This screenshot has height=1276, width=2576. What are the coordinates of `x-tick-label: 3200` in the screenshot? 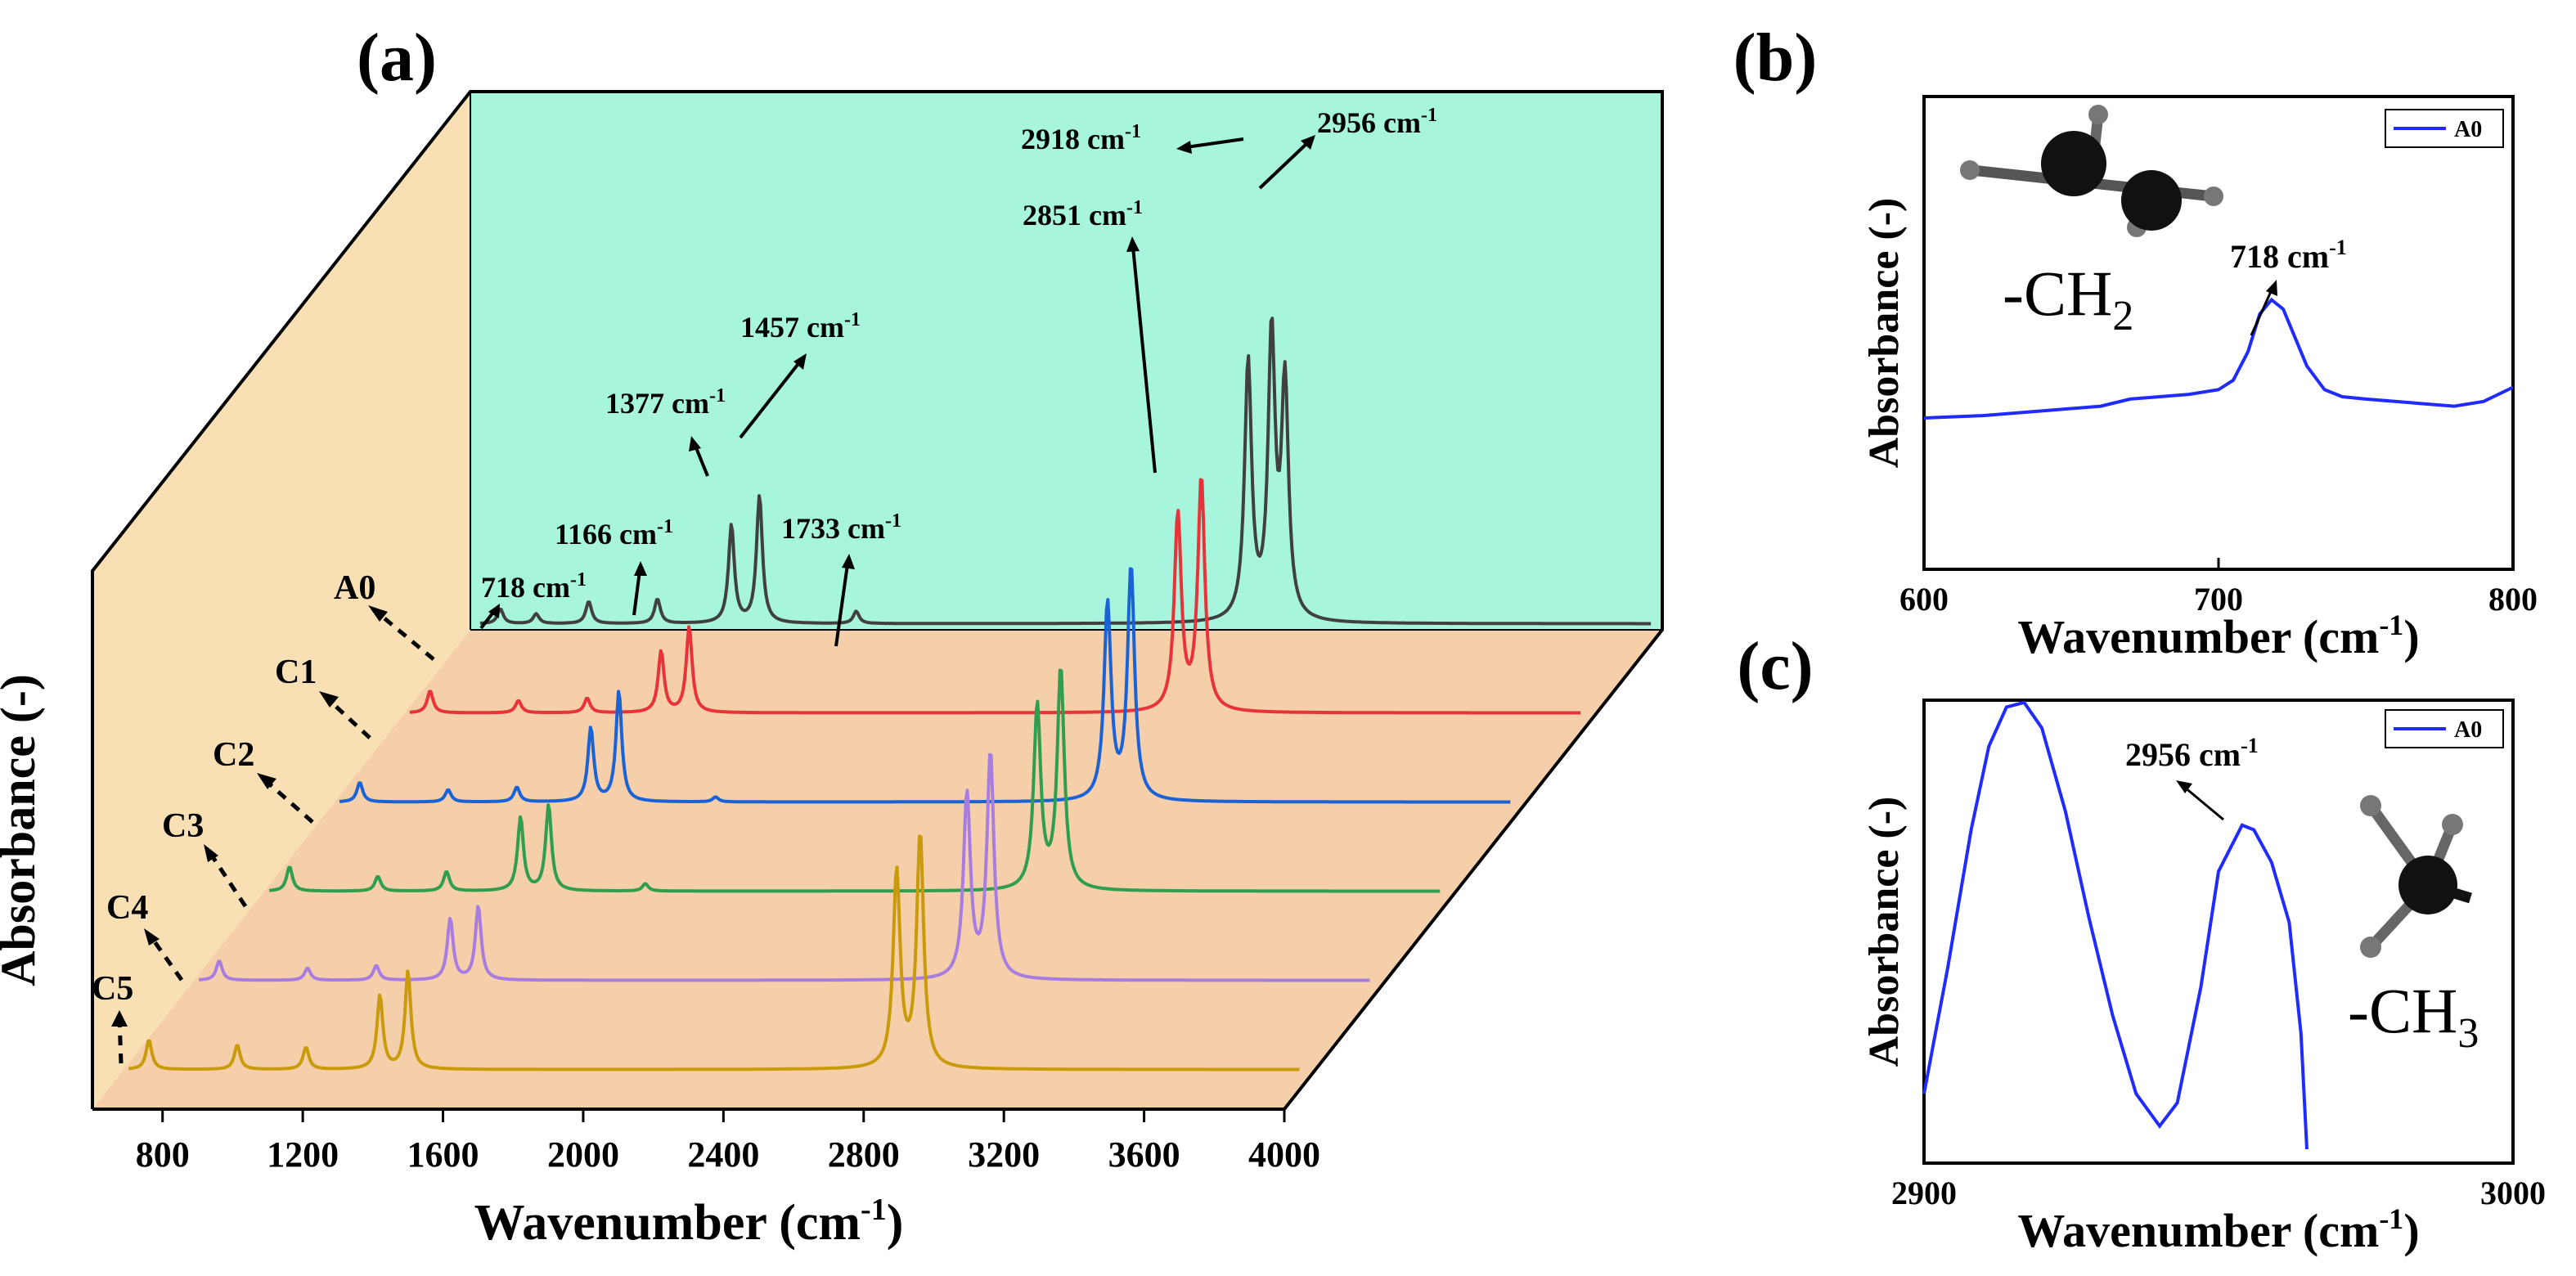 It's located at (1004, 1154).